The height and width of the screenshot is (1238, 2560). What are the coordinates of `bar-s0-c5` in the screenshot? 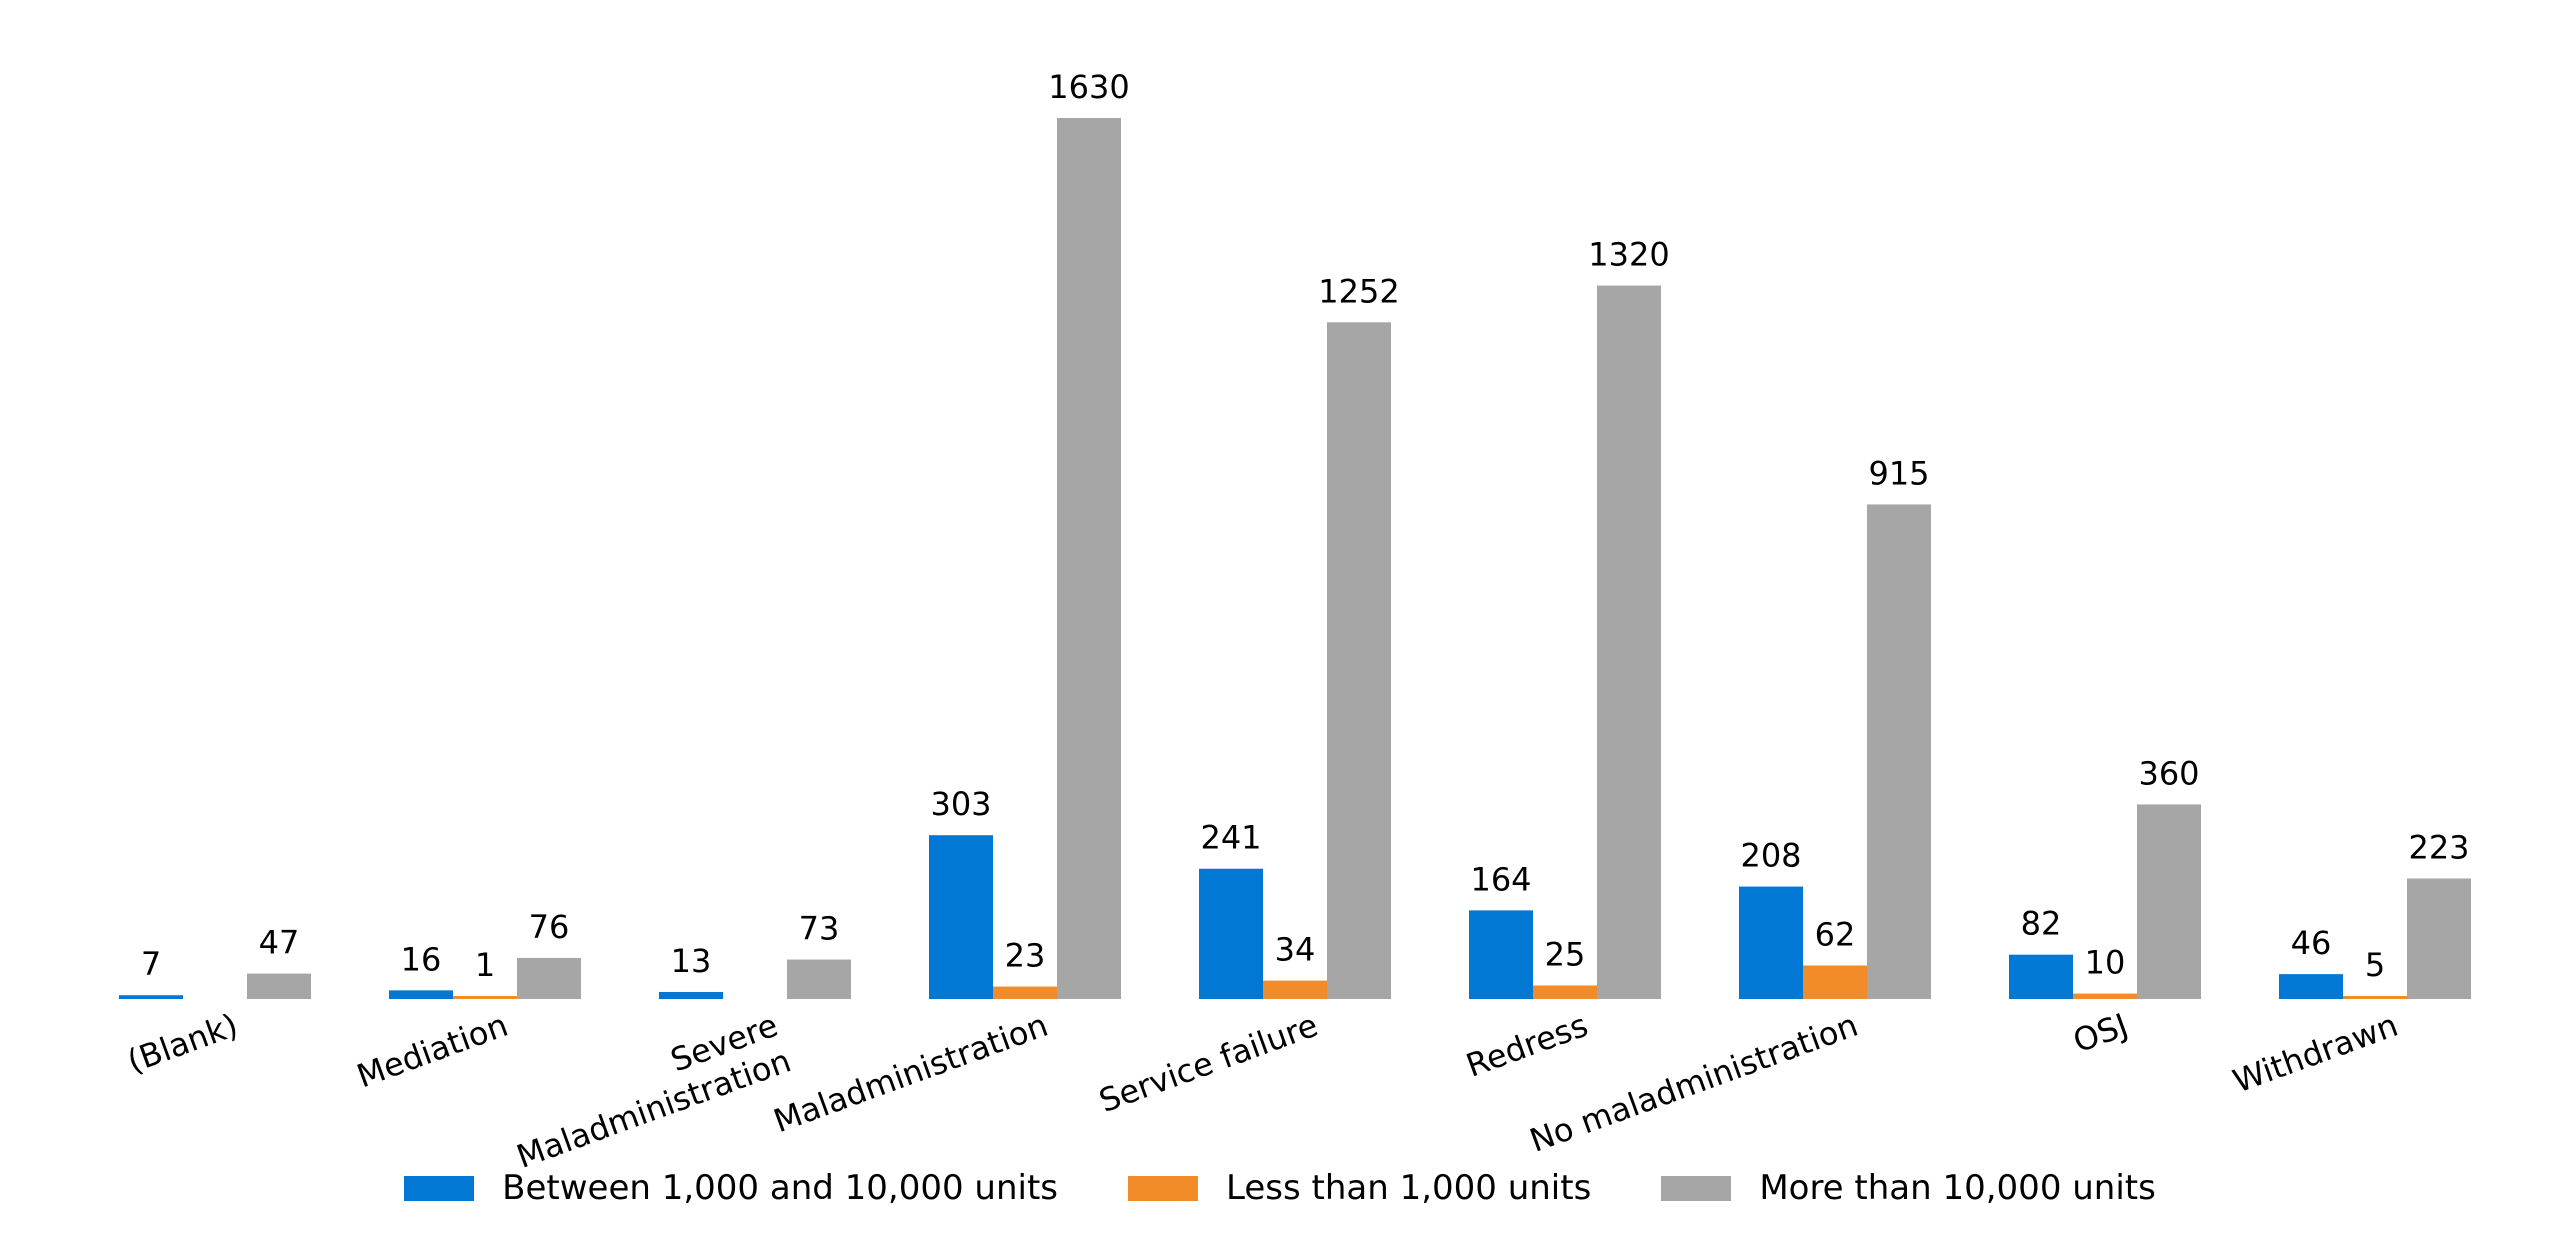 It's located at (1501, 954).